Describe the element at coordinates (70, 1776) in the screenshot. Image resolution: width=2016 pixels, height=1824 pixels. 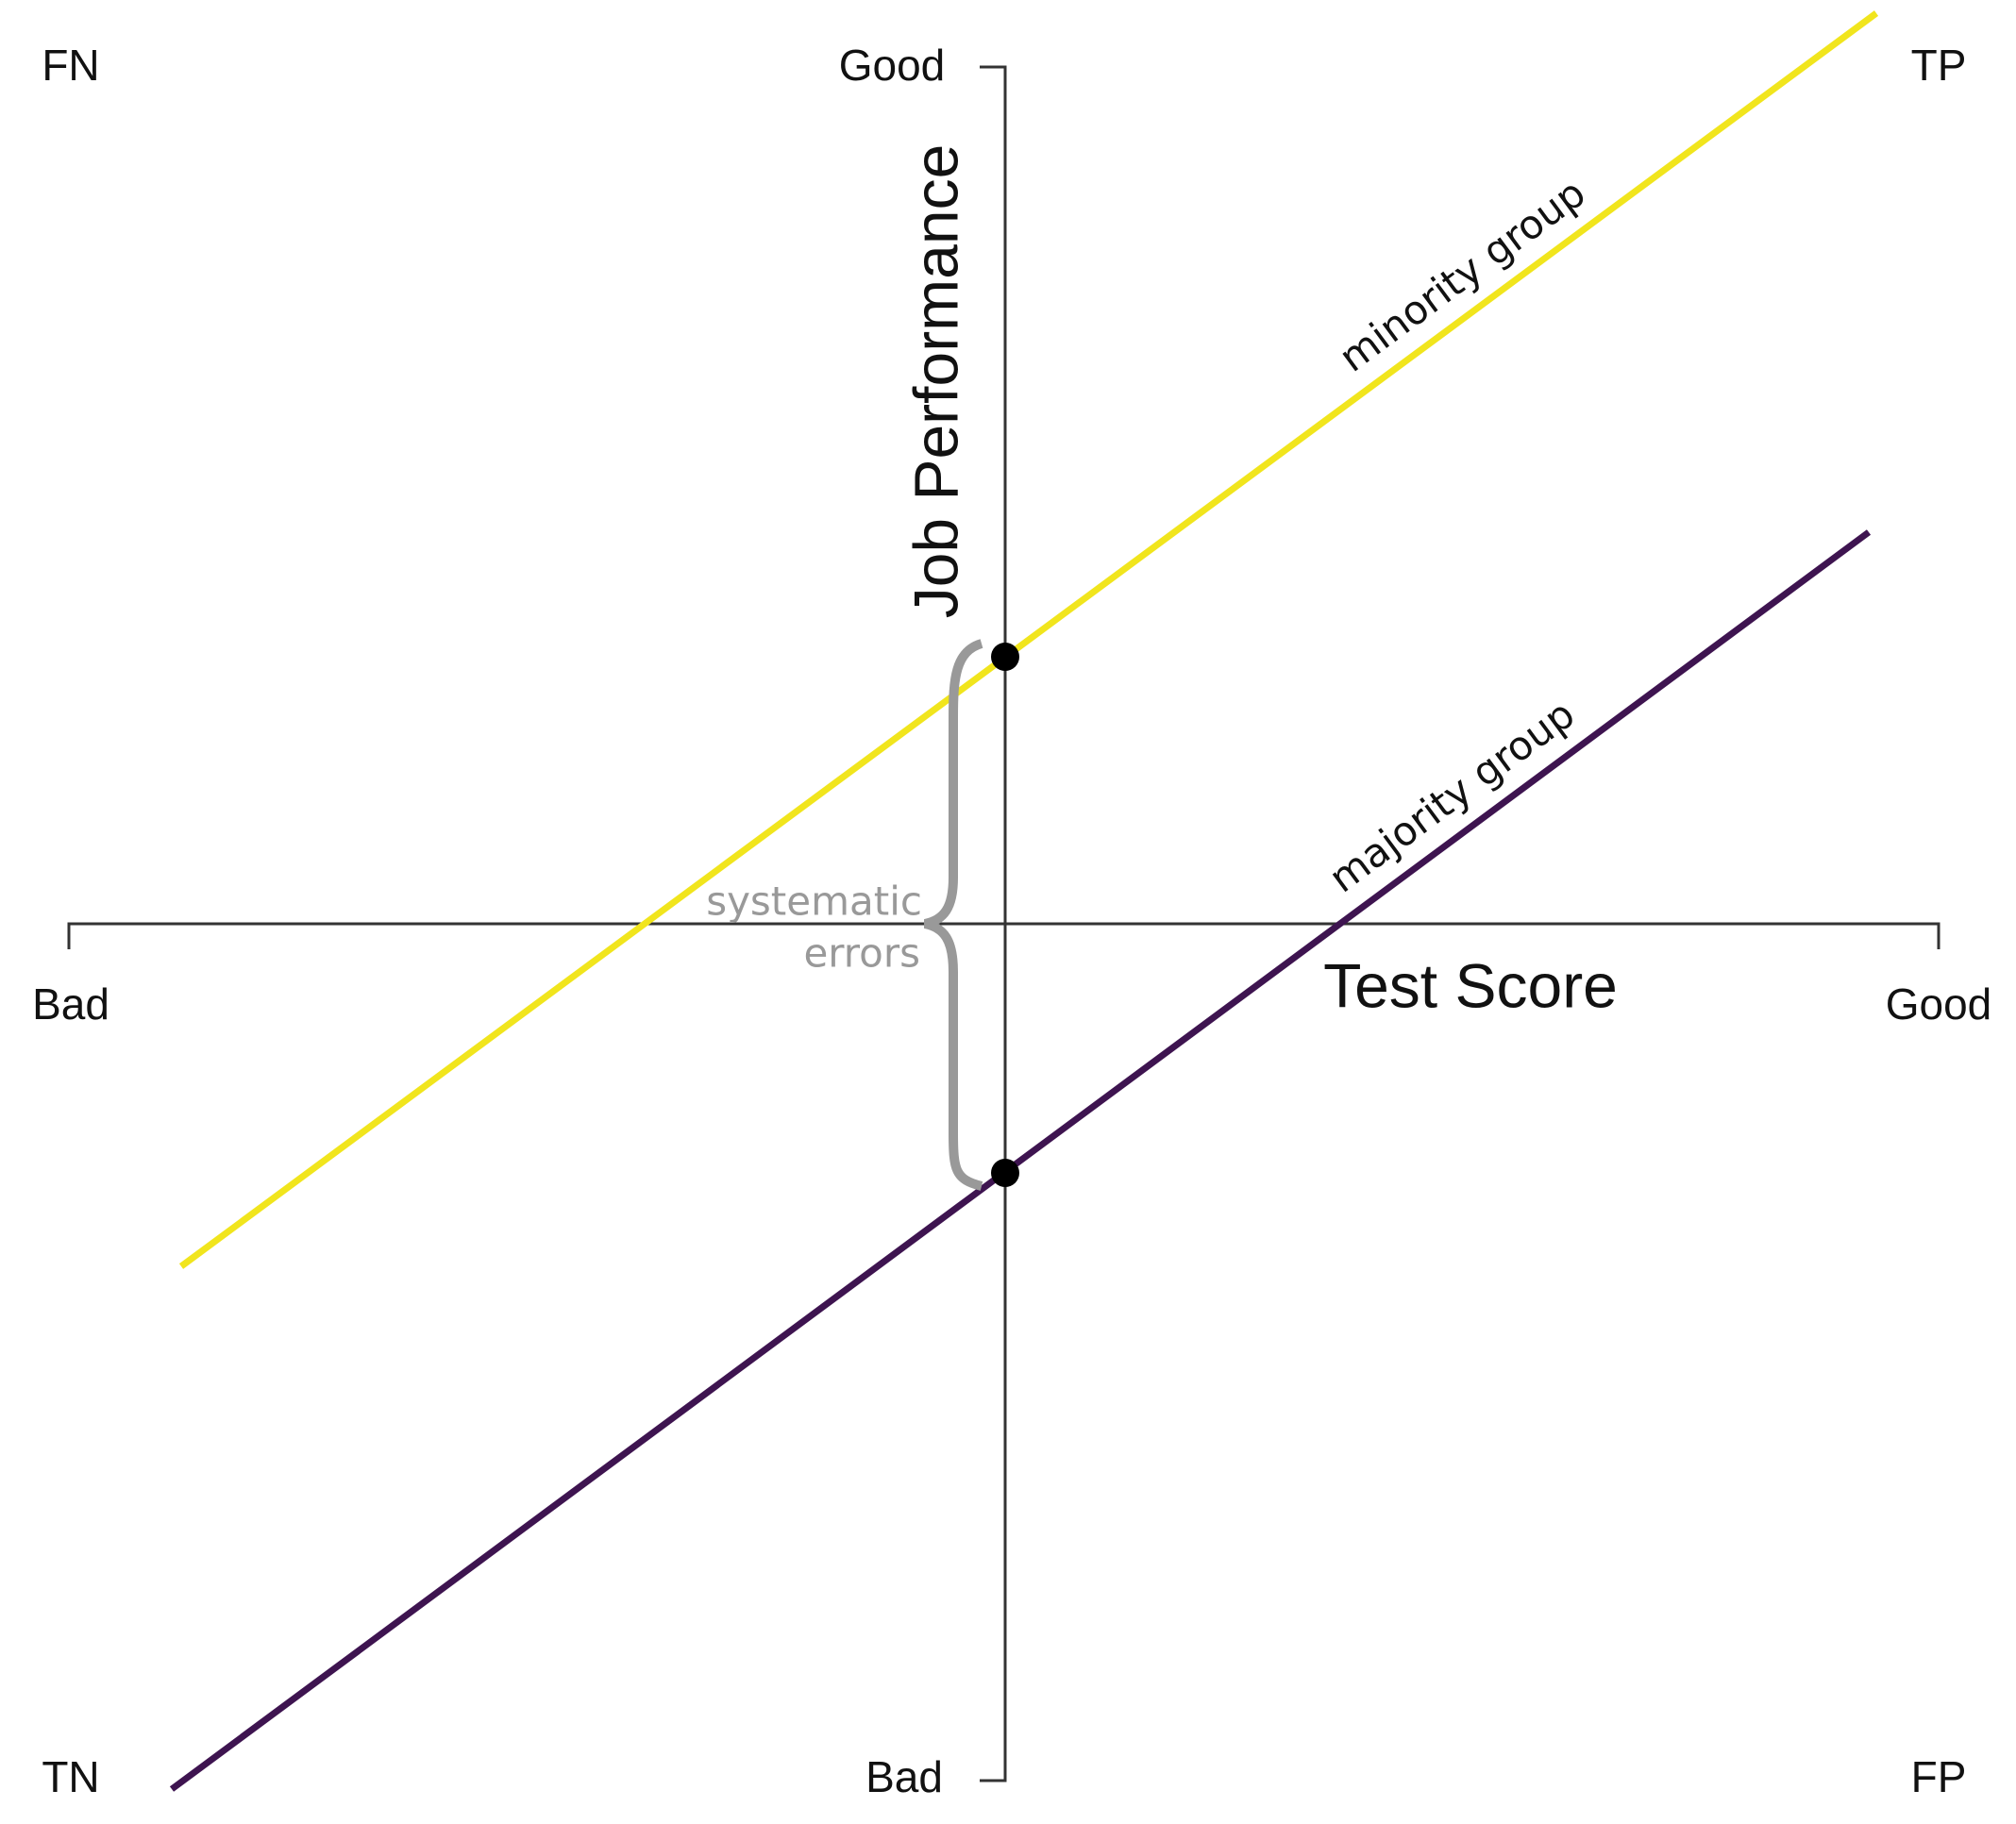
I see `corner-label: TN` at that location.